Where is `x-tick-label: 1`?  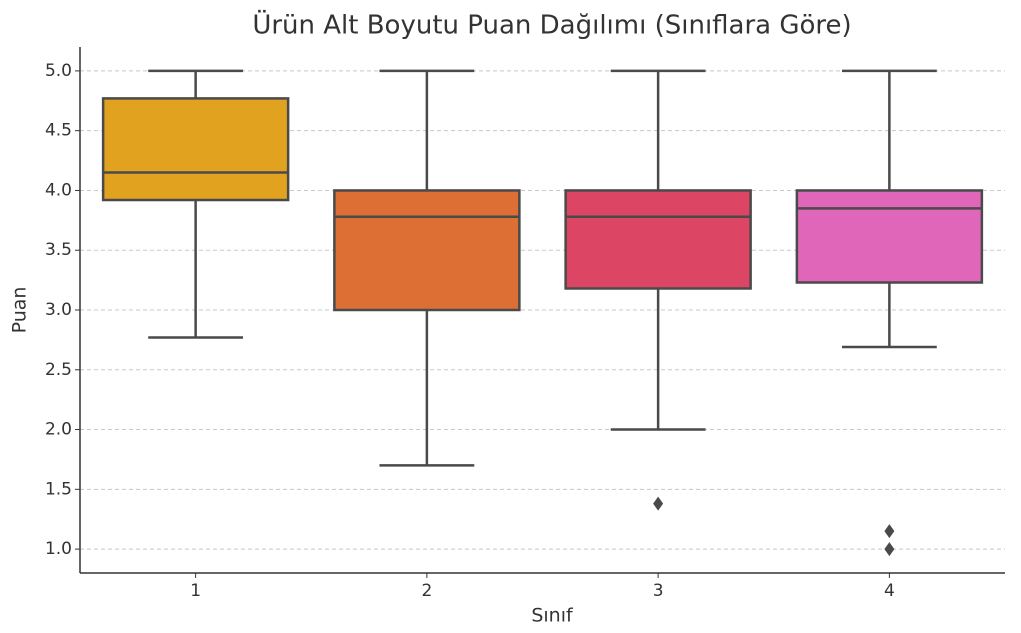 x-tick-label: 1 is located at coordinates (195, 591).